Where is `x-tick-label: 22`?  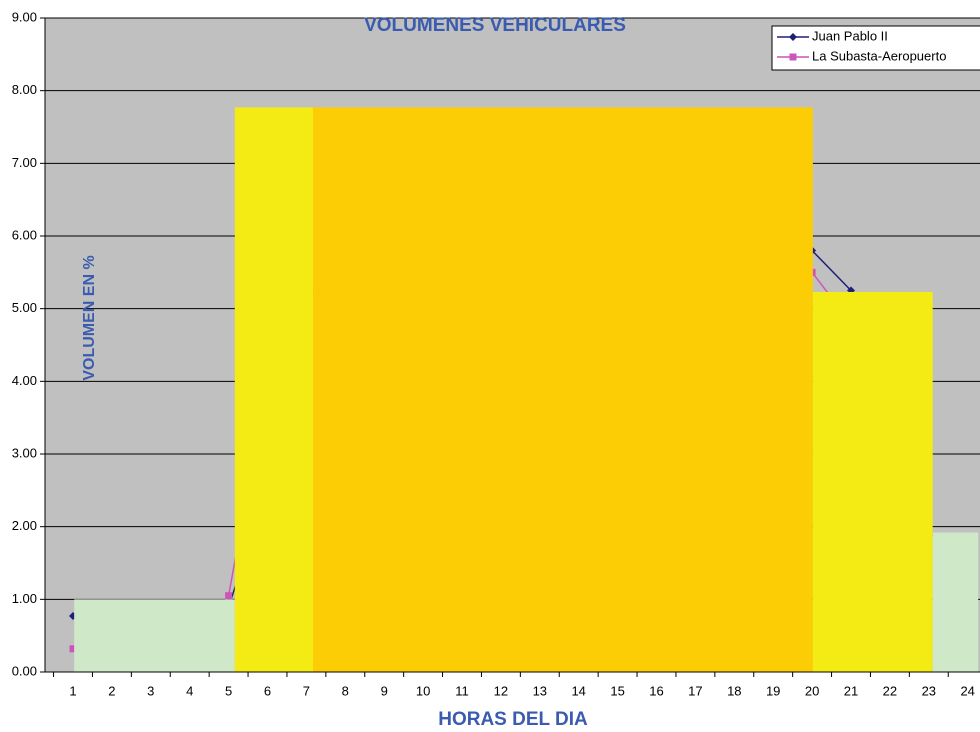
x-tick-label: 22 is located at coordinates (890, 690).